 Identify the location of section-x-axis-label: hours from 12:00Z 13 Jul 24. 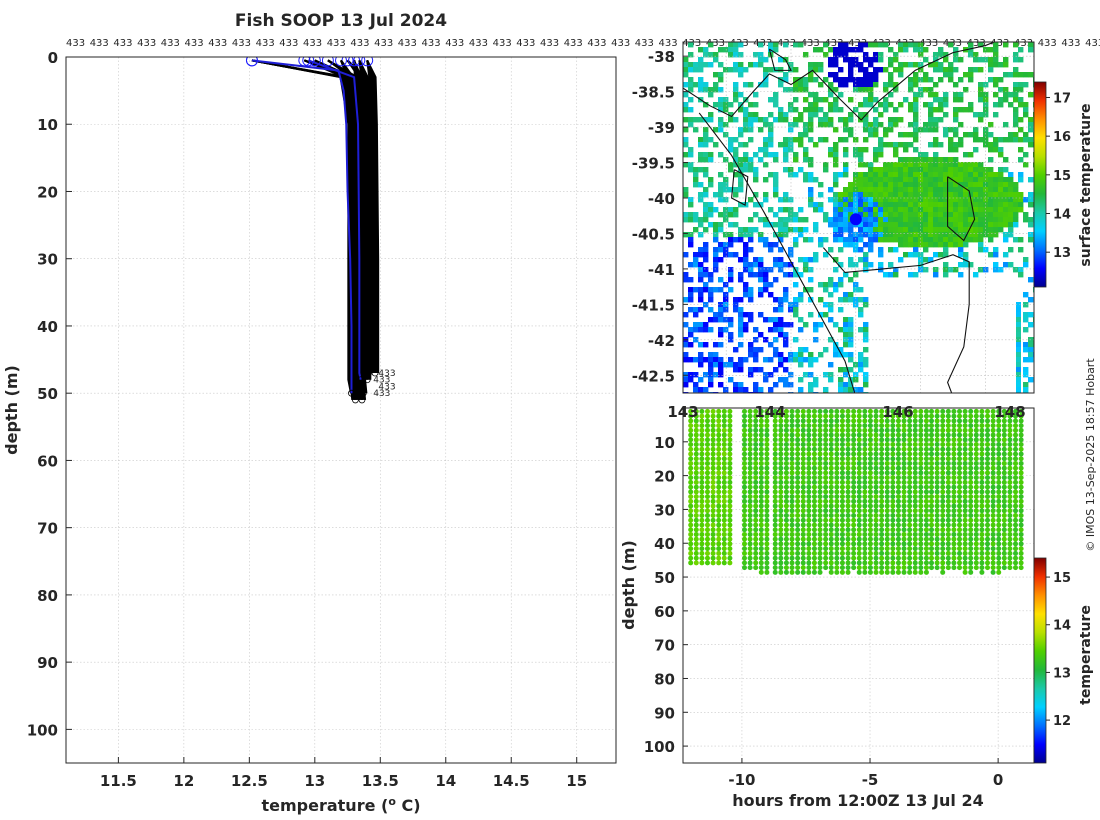
(857, 800).